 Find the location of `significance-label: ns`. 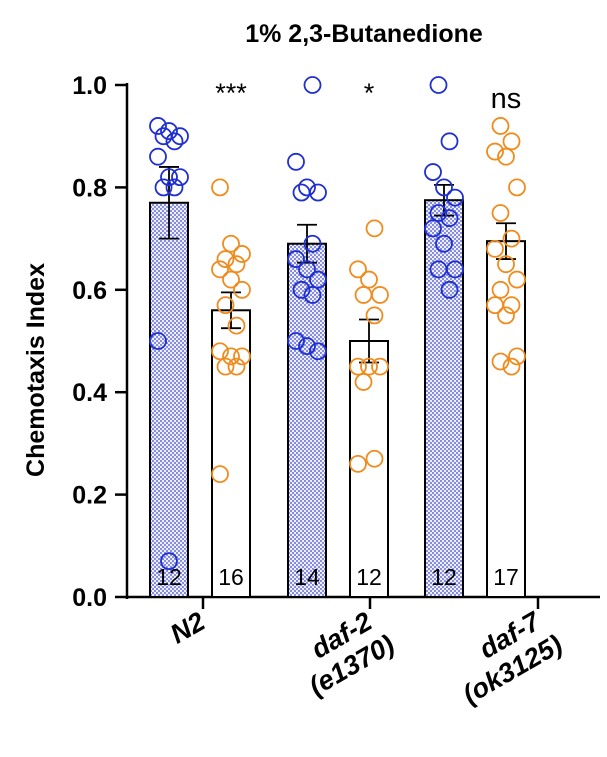

significance-label: ns is located at coordinates (506, 99).